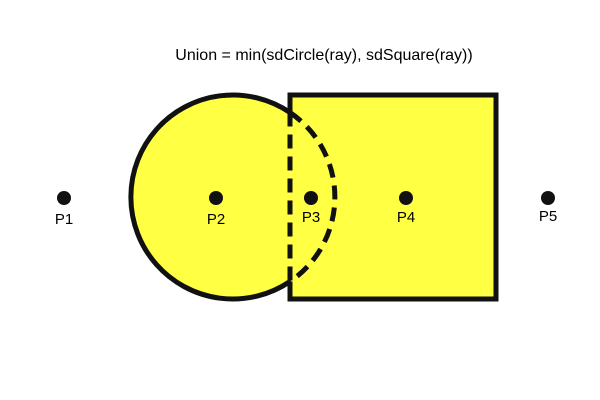 Image resolution: width=600 pixels, height=400 pixels. What do you see at coordinates (311, 217) in the screenshot?
I see `point-label: P3` at bounding box center [311, 217].